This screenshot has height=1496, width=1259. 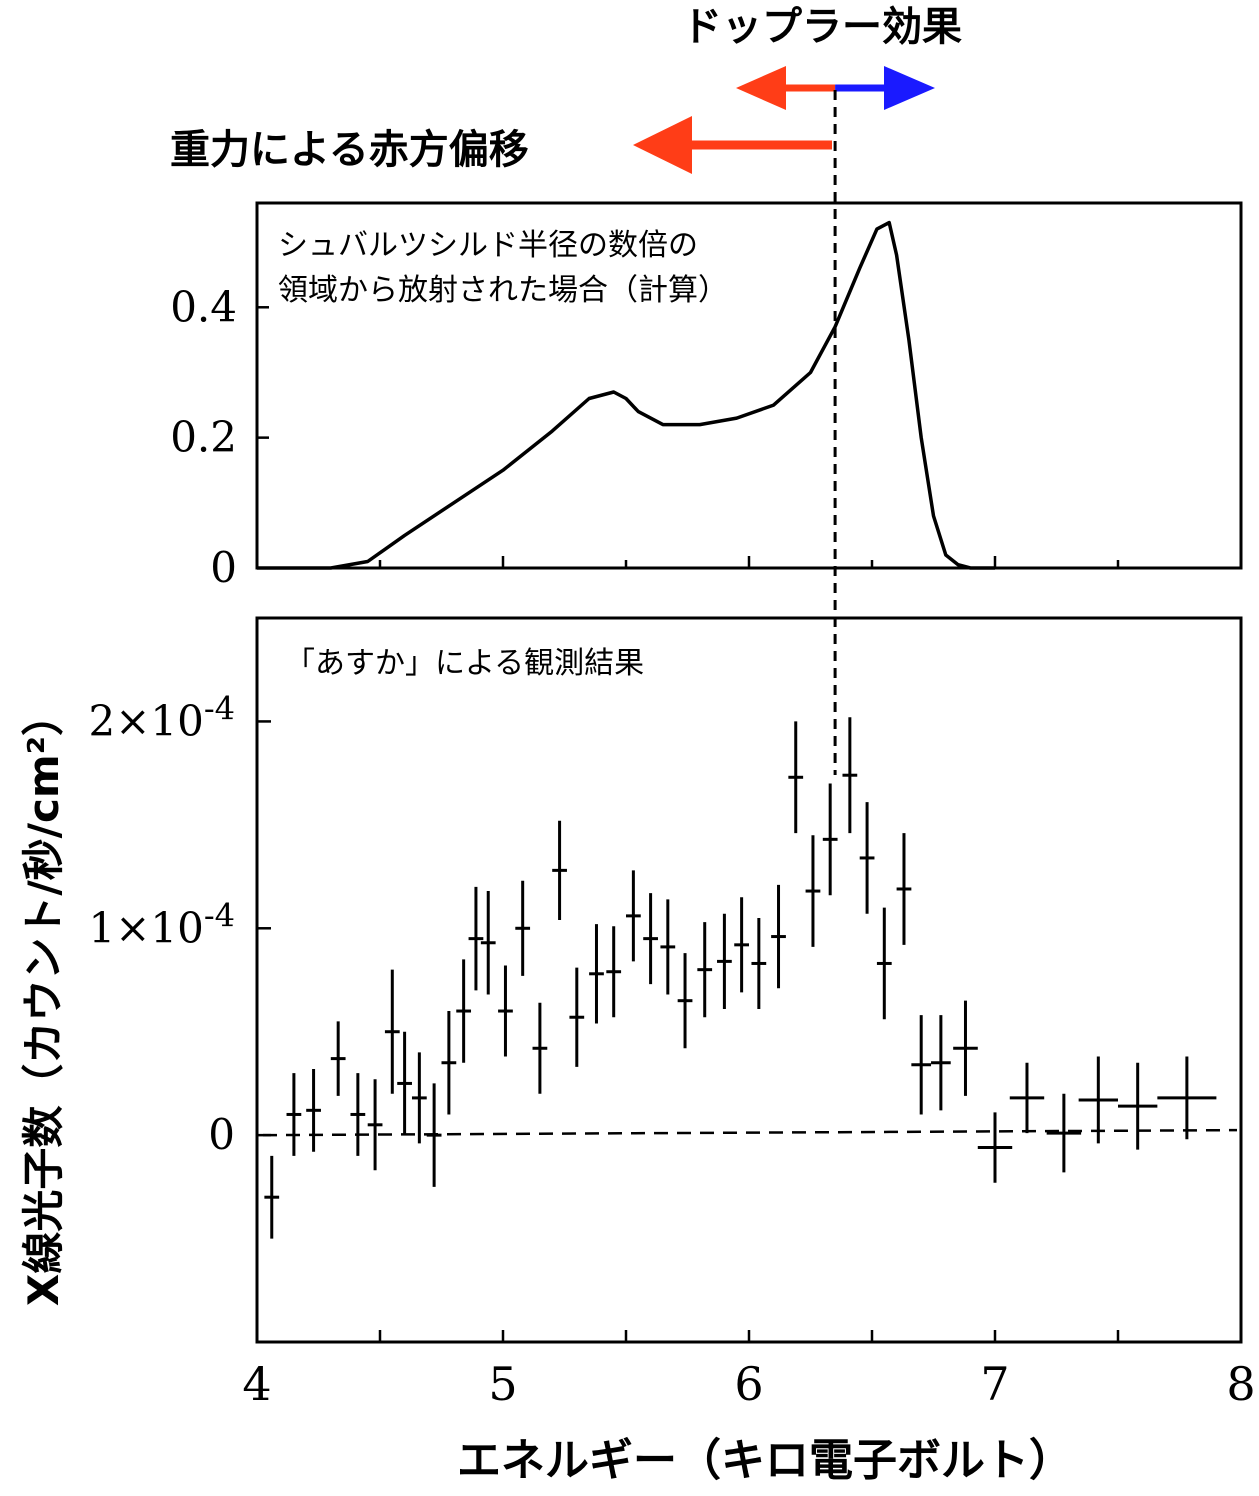 What do you see at coordinates (909, 88) in the screenshot?
I see `doppler-blue-arrowhead` at bounding box center [909, 88].